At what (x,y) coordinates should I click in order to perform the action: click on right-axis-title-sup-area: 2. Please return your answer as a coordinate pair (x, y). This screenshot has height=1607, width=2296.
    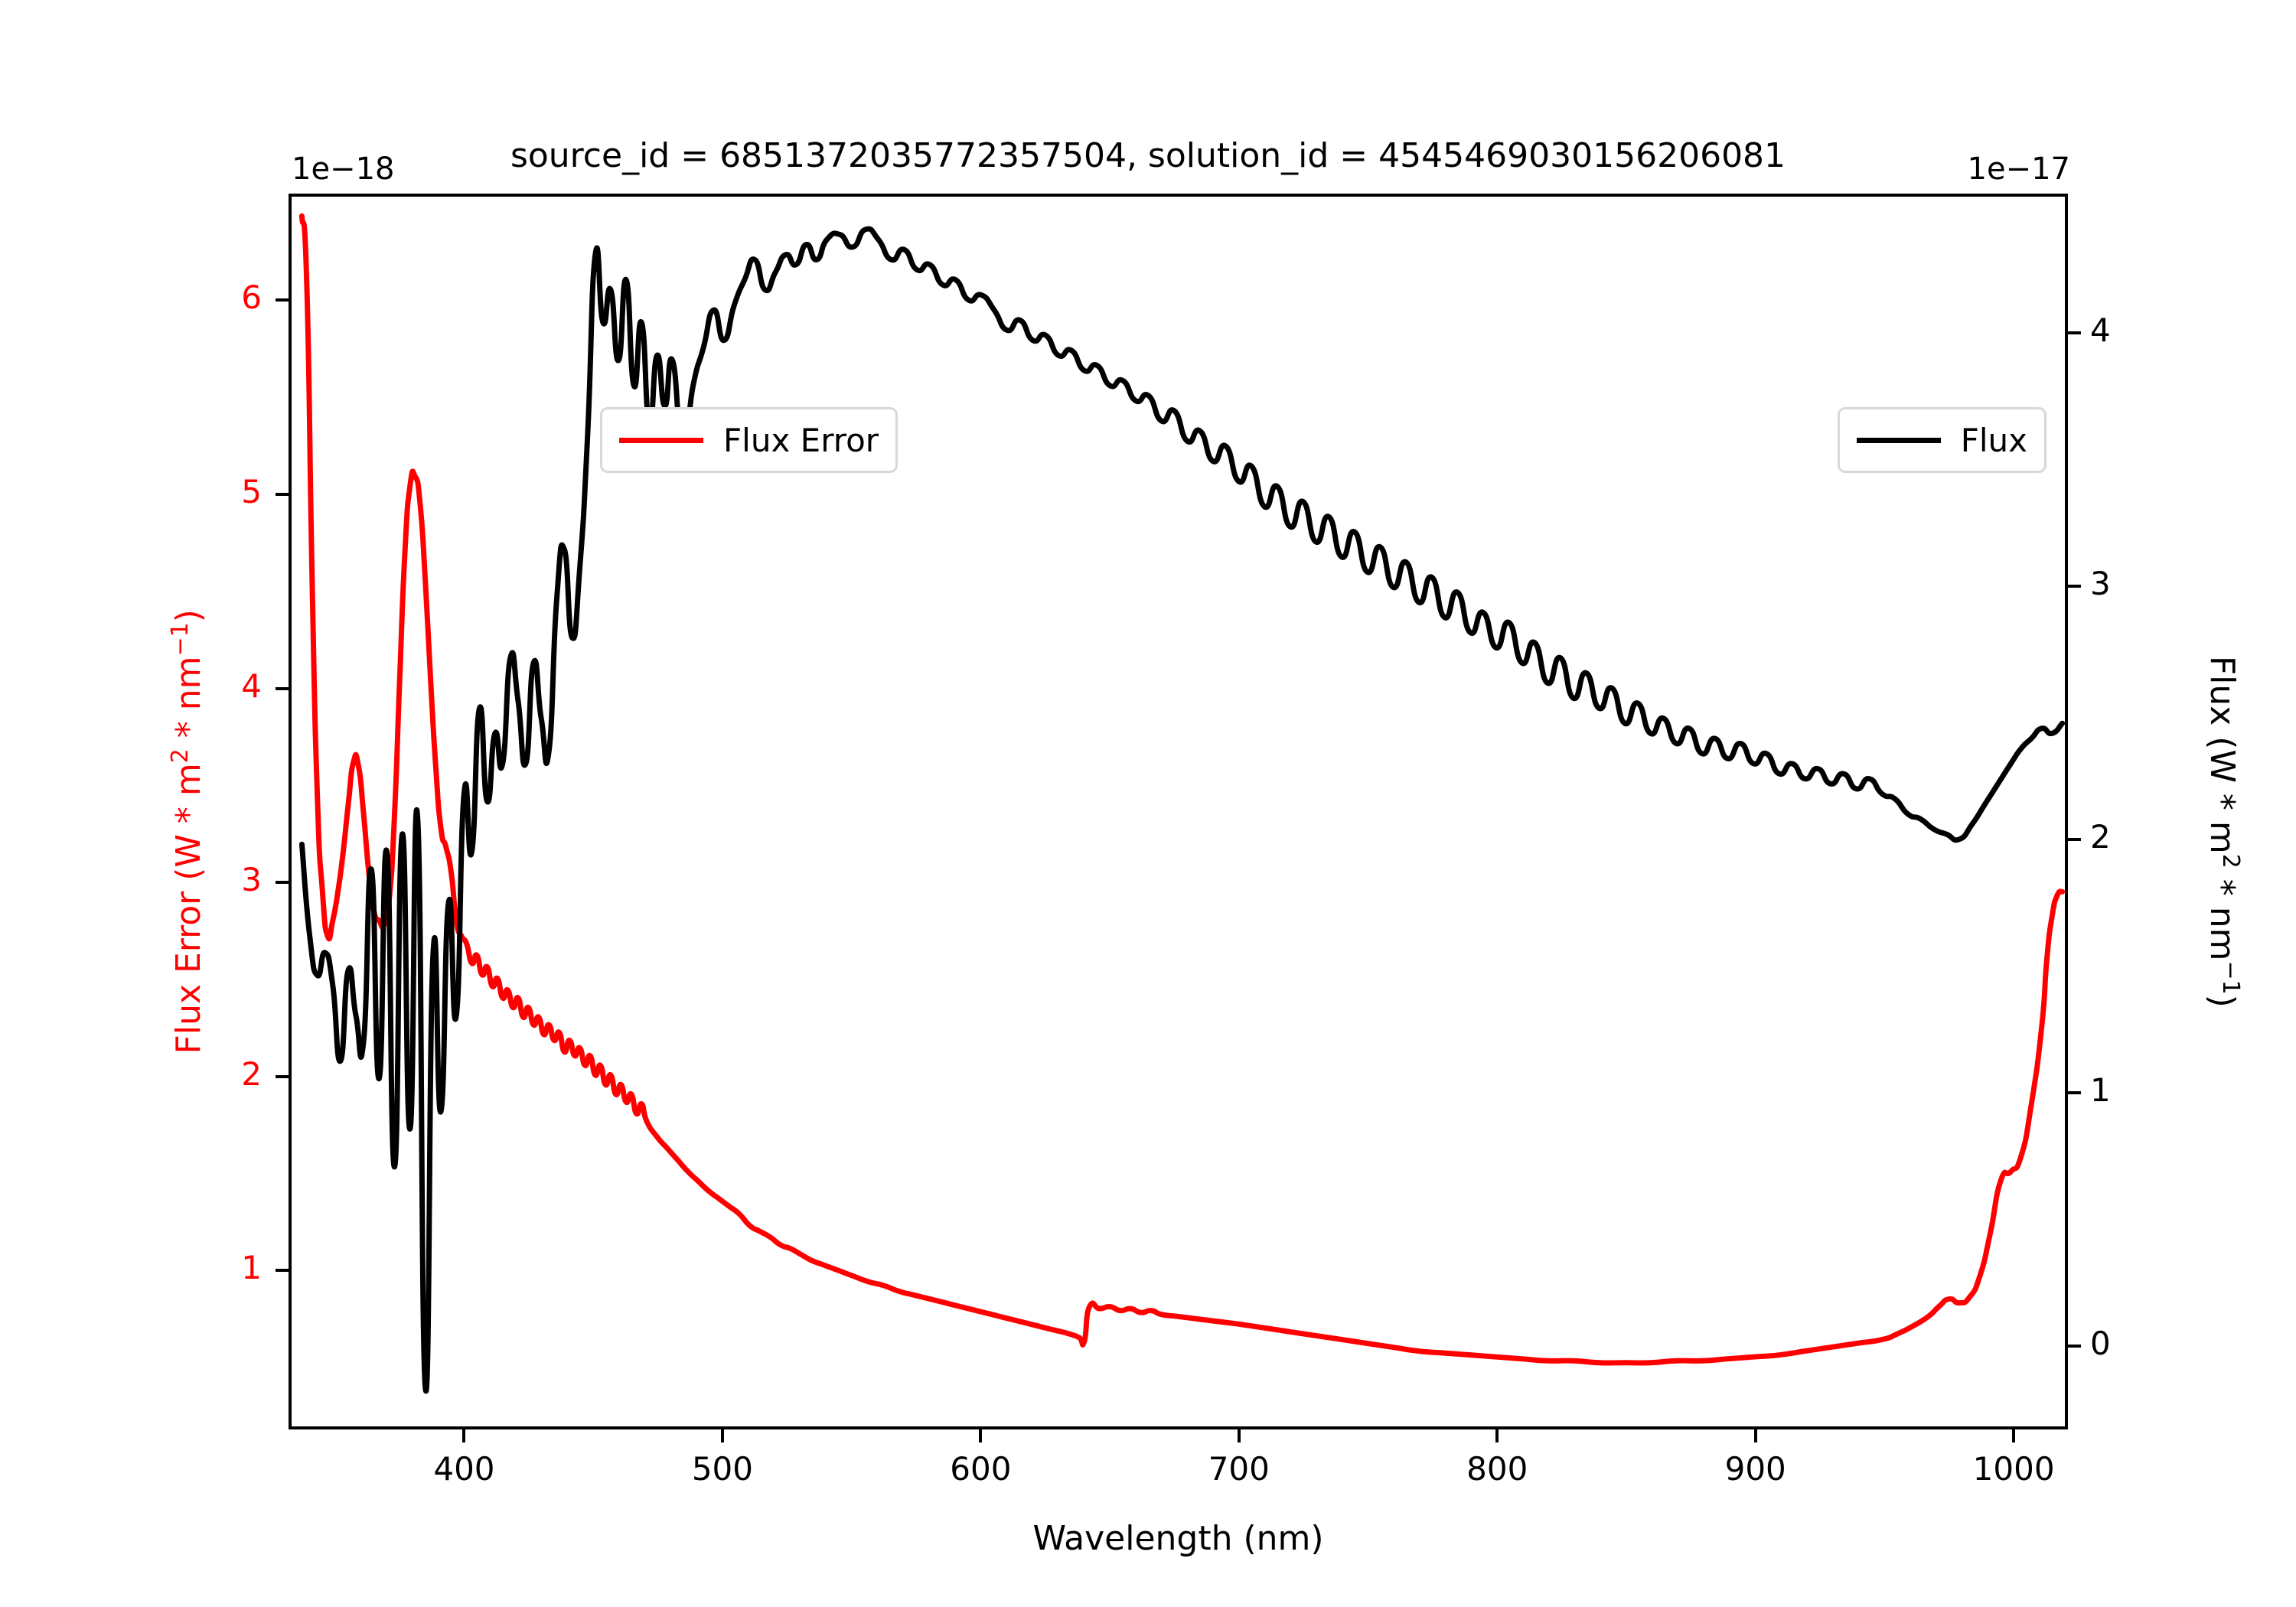
    Looking at the image, I should click on (2230, 861).